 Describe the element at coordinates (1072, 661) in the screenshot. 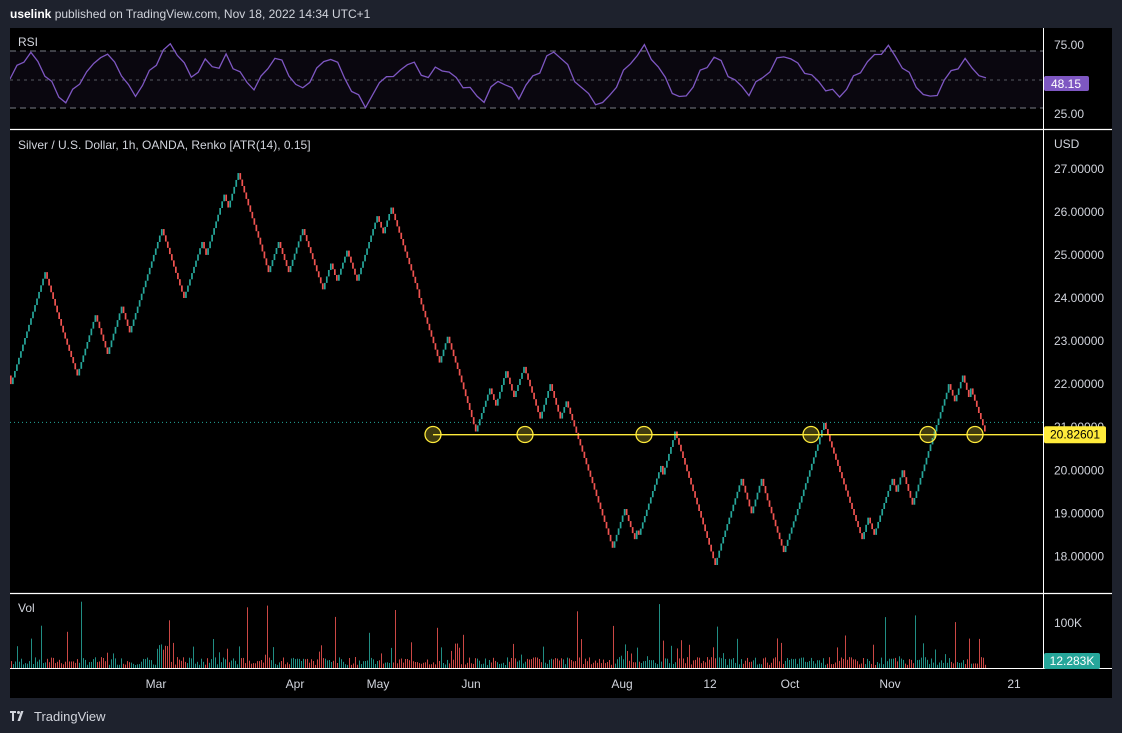

I see `volume-current-badge` at that location.